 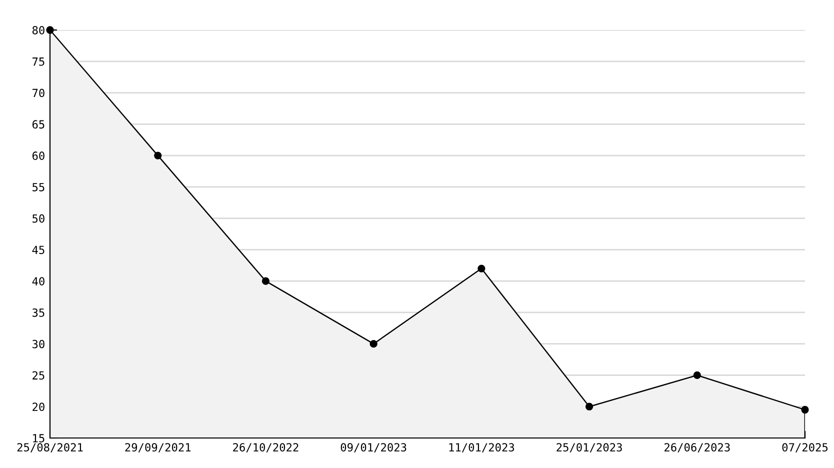 What do you see at coordinates (38, 312) in the screenshot?
I see `y-tick-label: 35` at bounding box center [38, 312].